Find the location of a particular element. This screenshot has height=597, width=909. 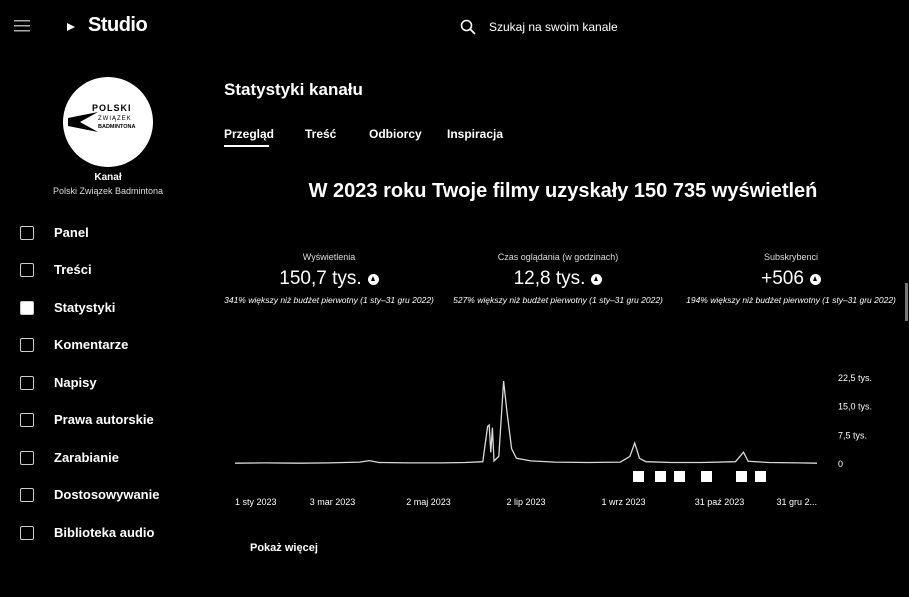

channel-logo: POLSKI ZWIĄZEK BADMINTONA is located at coordinates (108, 122).